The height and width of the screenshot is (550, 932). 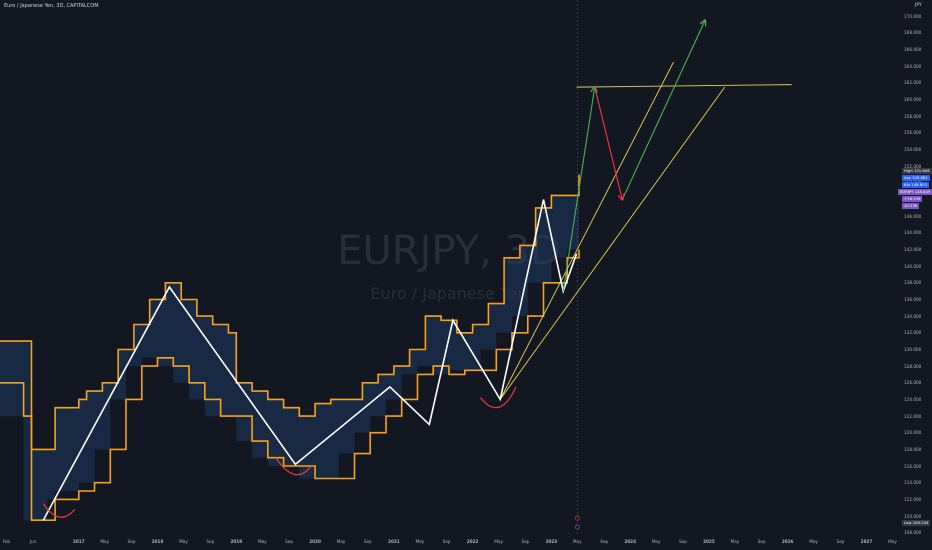 What do you see at coordinates (913, 366) in the screenshot?
I see `price-tick: 128.000` at bounding box center [913, 366].